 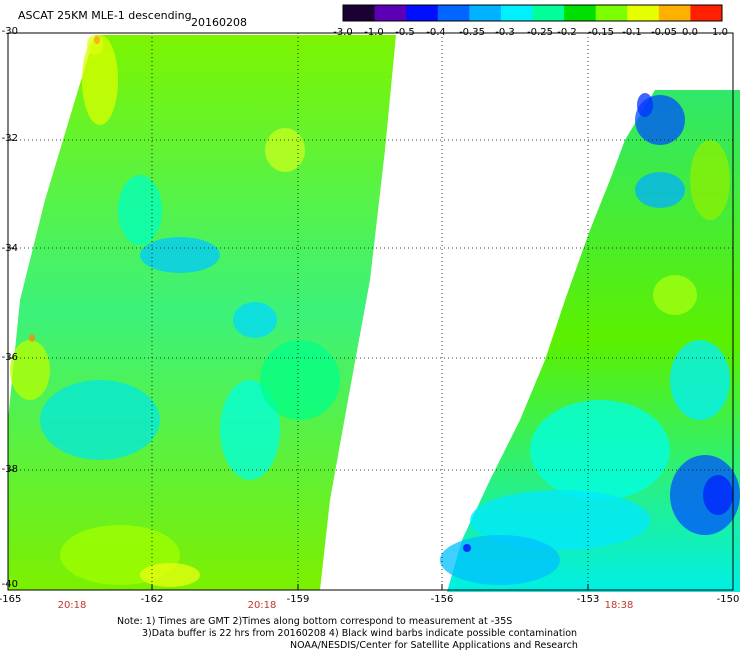 What do you see at coordinates (588, 599) in the screenshot?
I see `lon-label: -153` at bounding box center [588, 599].